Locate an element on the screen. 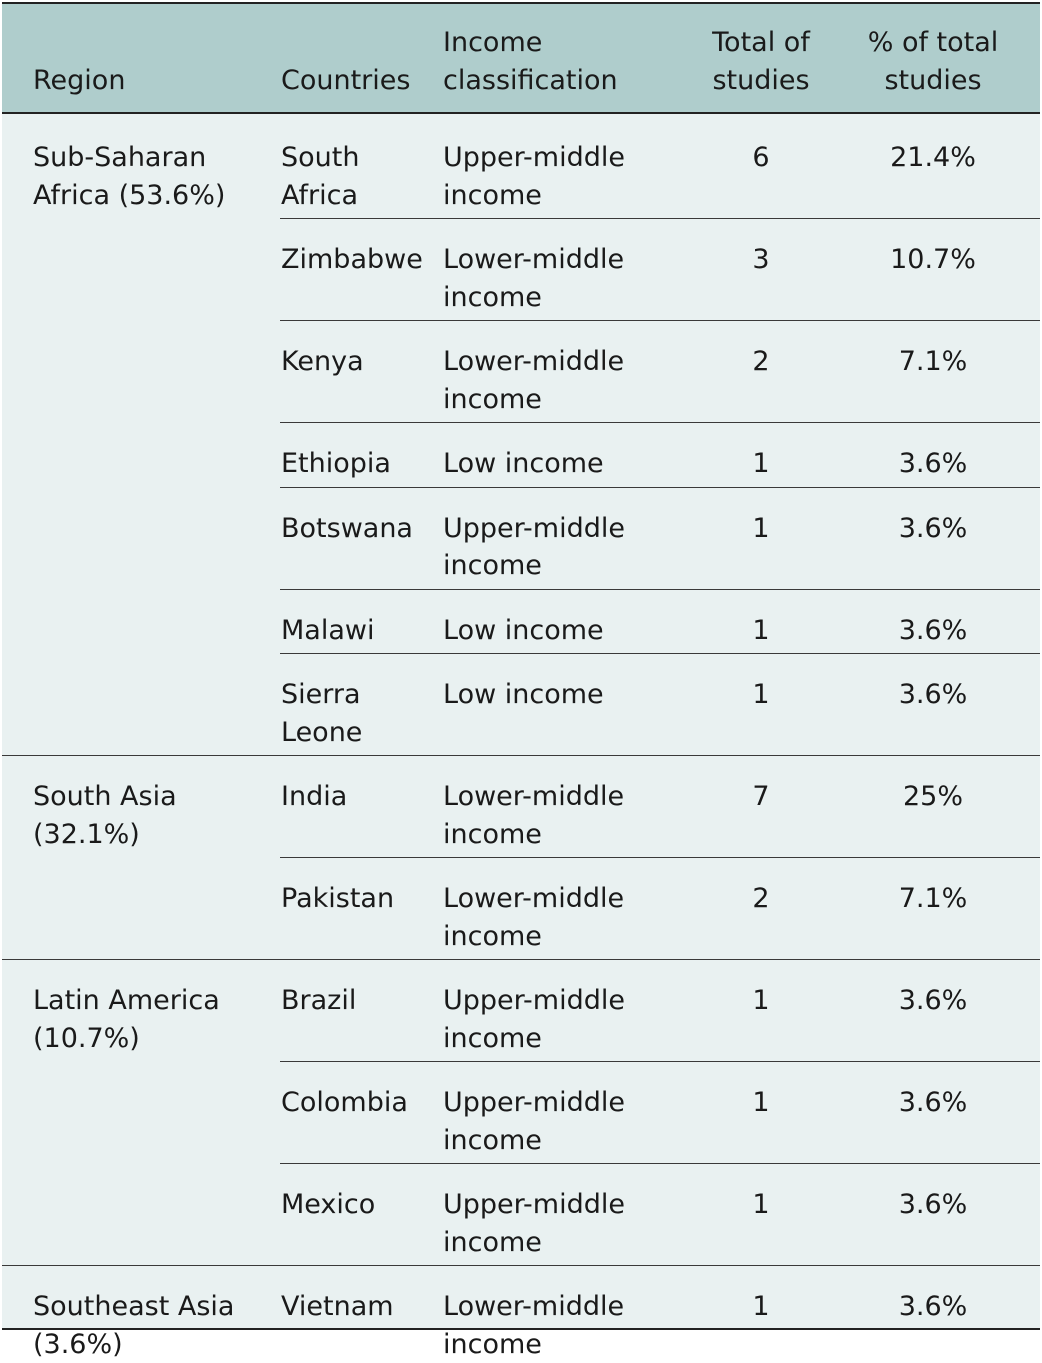 The width and height of the screenshot is (1042, 1363). header-income-line2: classification is located at coordinates (530, 81).